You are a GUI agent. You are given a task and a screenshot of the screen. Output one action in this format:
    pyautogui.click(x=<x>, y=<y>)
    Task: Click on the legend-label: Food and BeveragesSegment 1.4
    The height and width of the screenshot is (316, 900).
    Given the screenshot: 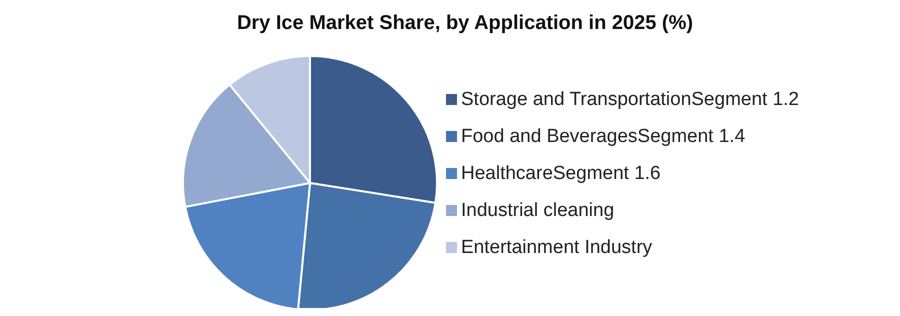 What is the action you would take?
    pyautogui.click(x=603, y=136)
    